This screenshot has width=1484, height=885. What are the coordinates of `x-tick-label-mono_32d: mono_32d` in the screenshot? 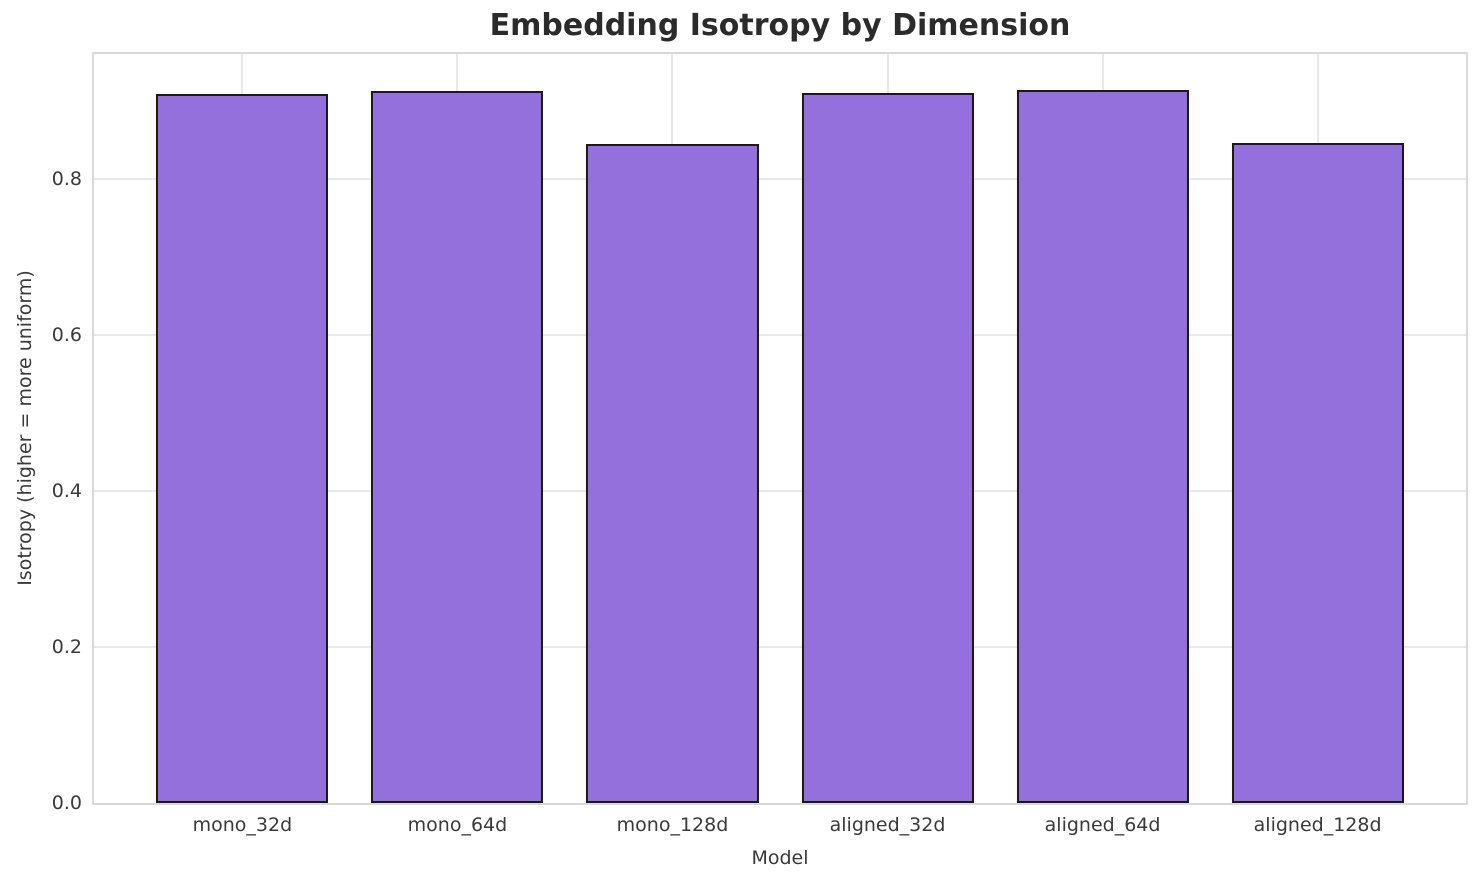 It's located at (242, 825).